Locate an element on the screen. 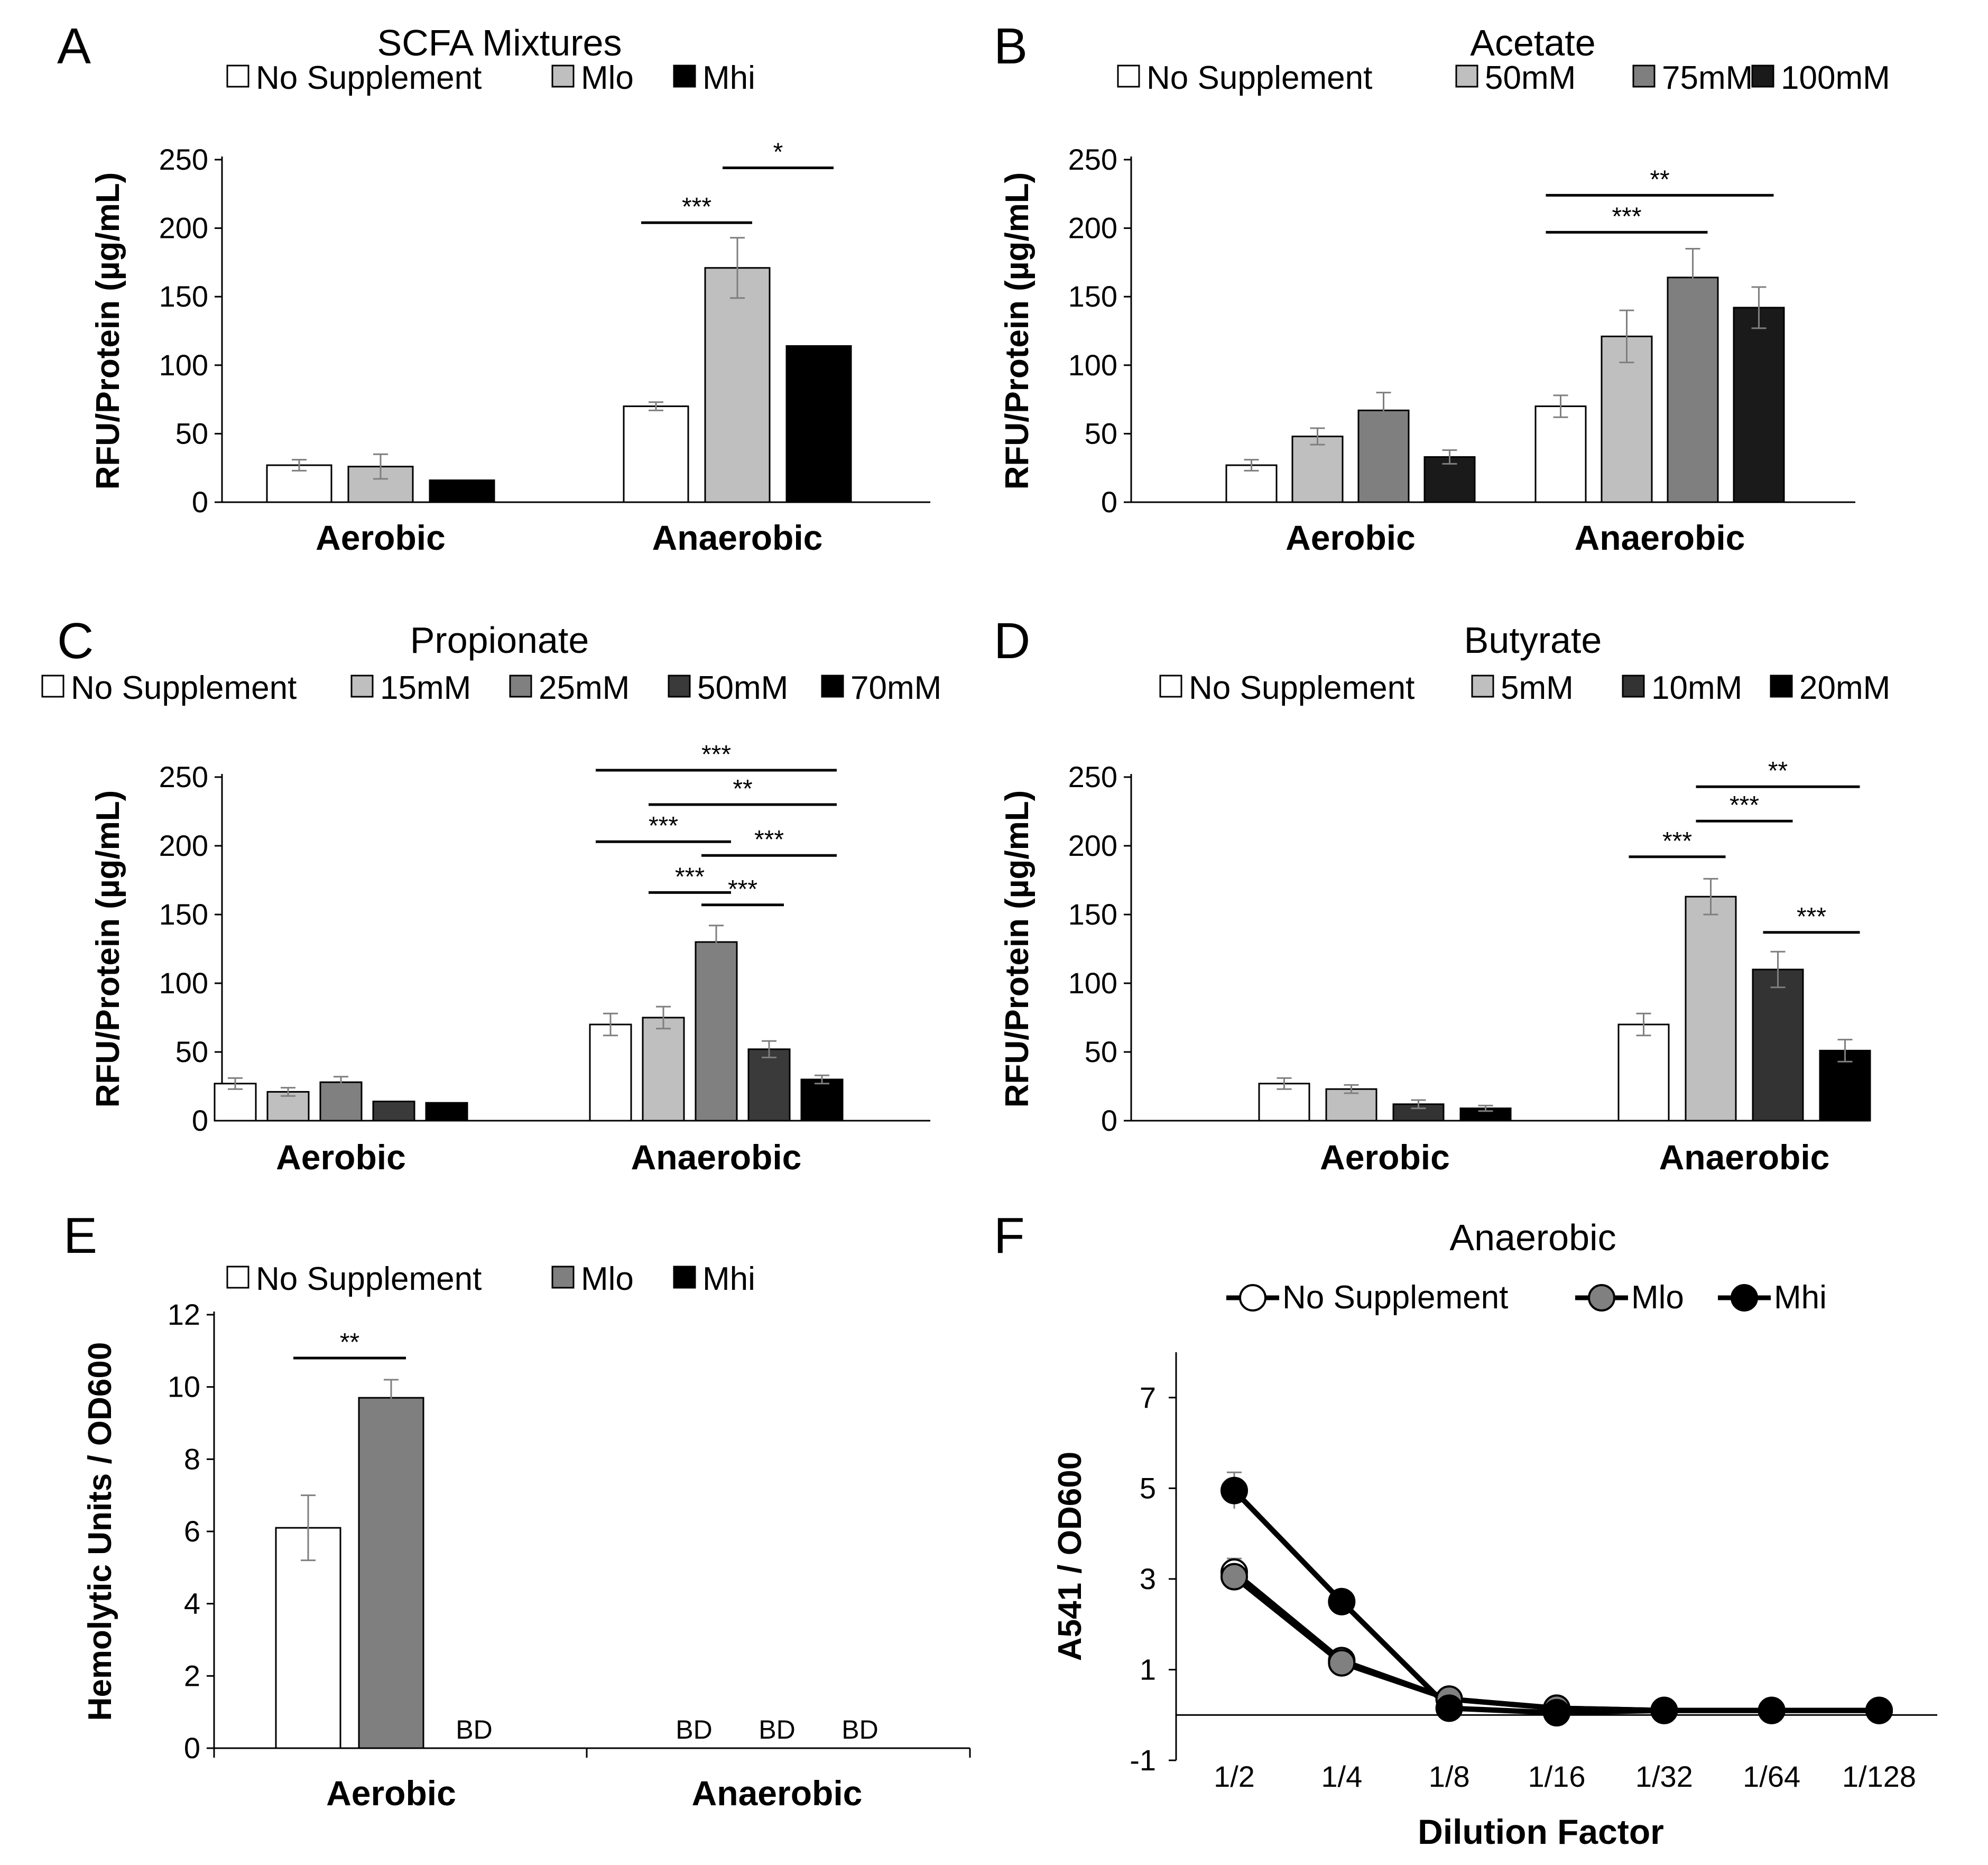 This screenshot has height=1865, width=1988. y-tick-label: 6 is located at coordinates (192, 1531).